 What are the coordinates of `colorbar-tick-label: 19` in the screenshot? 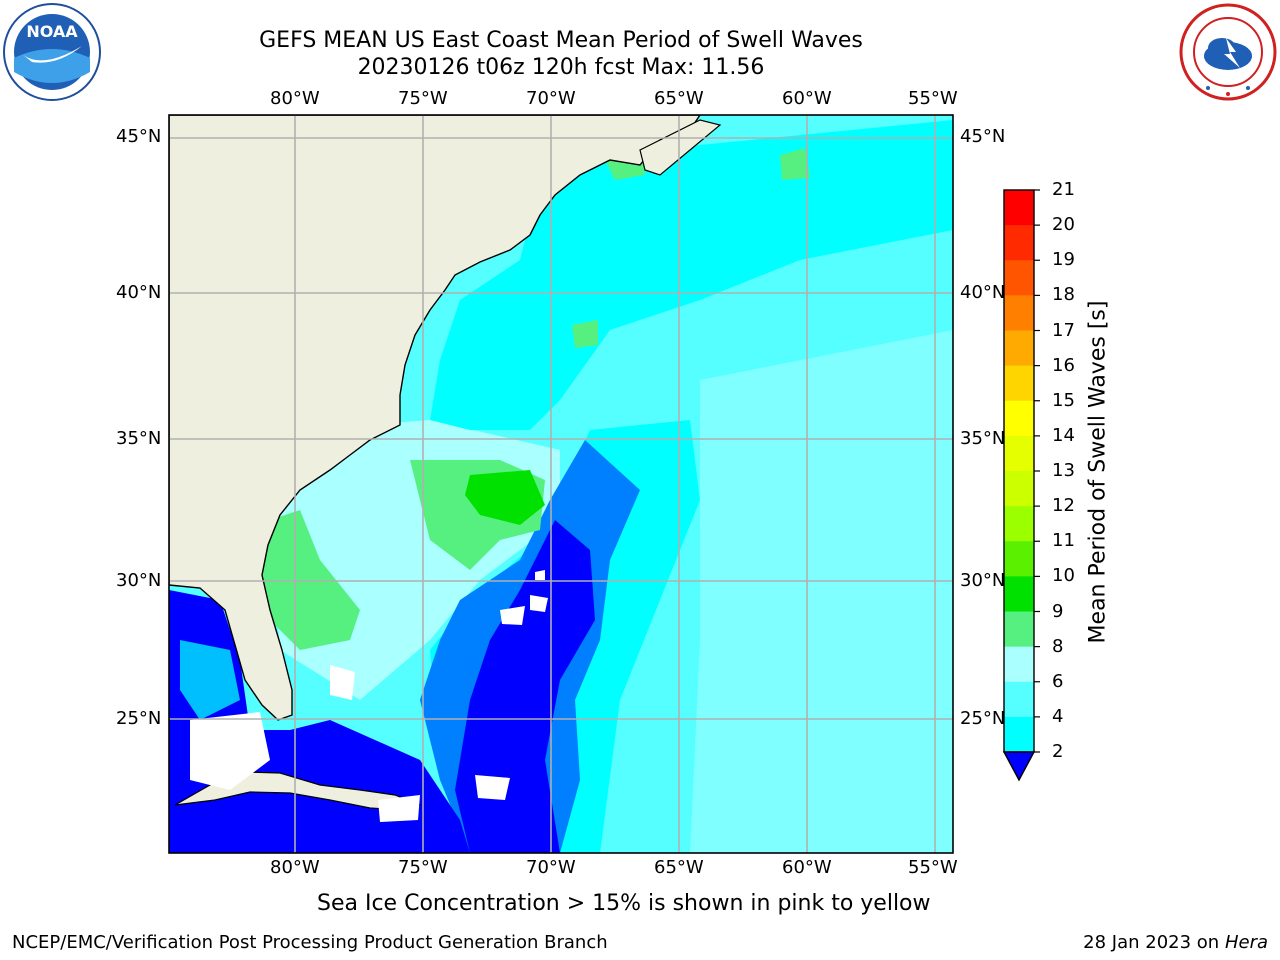 It's located at (1063, 260).